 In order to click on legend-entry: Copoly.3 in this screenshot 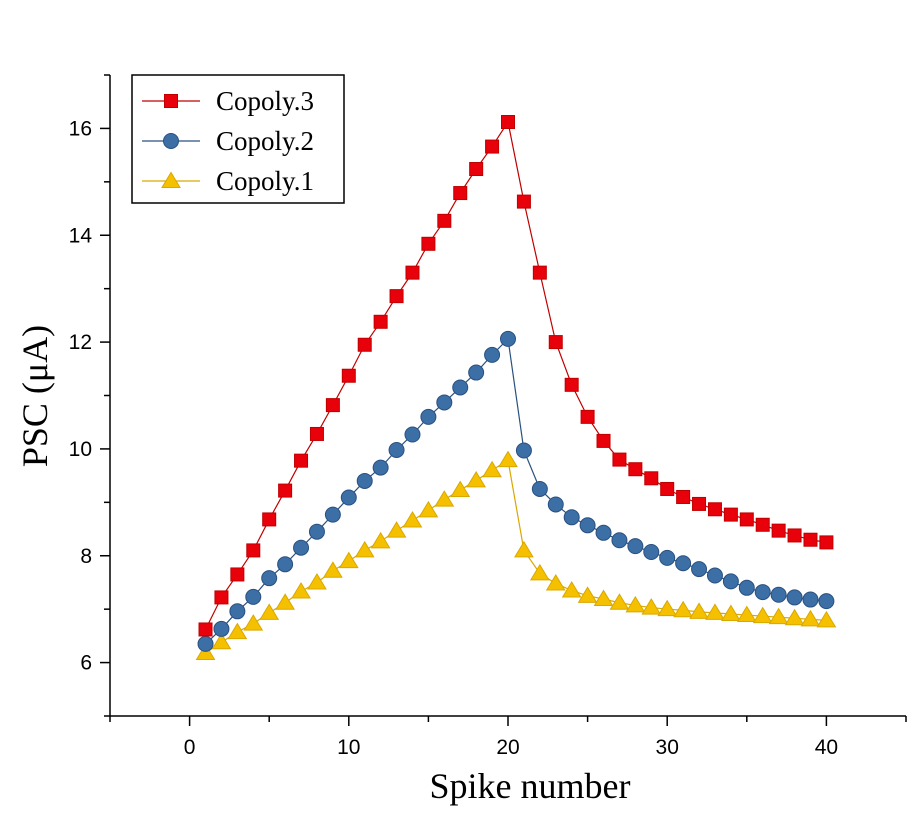, I will do `click(228, 101)`.